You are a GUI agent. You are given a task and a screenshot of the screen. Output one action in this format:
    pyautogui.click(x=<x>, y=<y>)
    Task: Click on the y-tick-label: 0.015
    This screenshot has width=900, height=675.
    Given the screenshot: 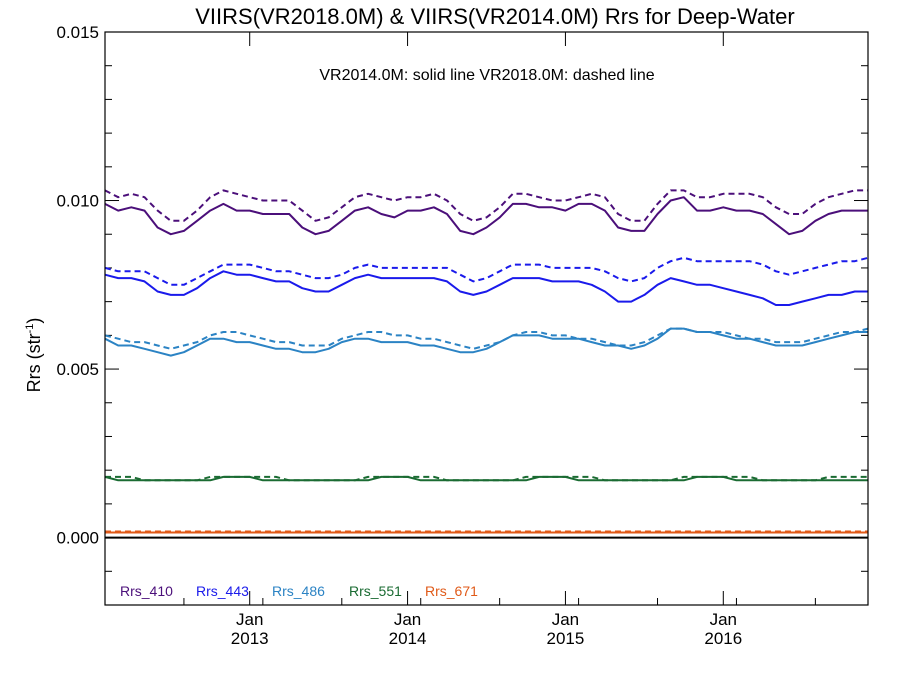 What is the action you would take?
    pyautogui.click(x=77, y=32)
    